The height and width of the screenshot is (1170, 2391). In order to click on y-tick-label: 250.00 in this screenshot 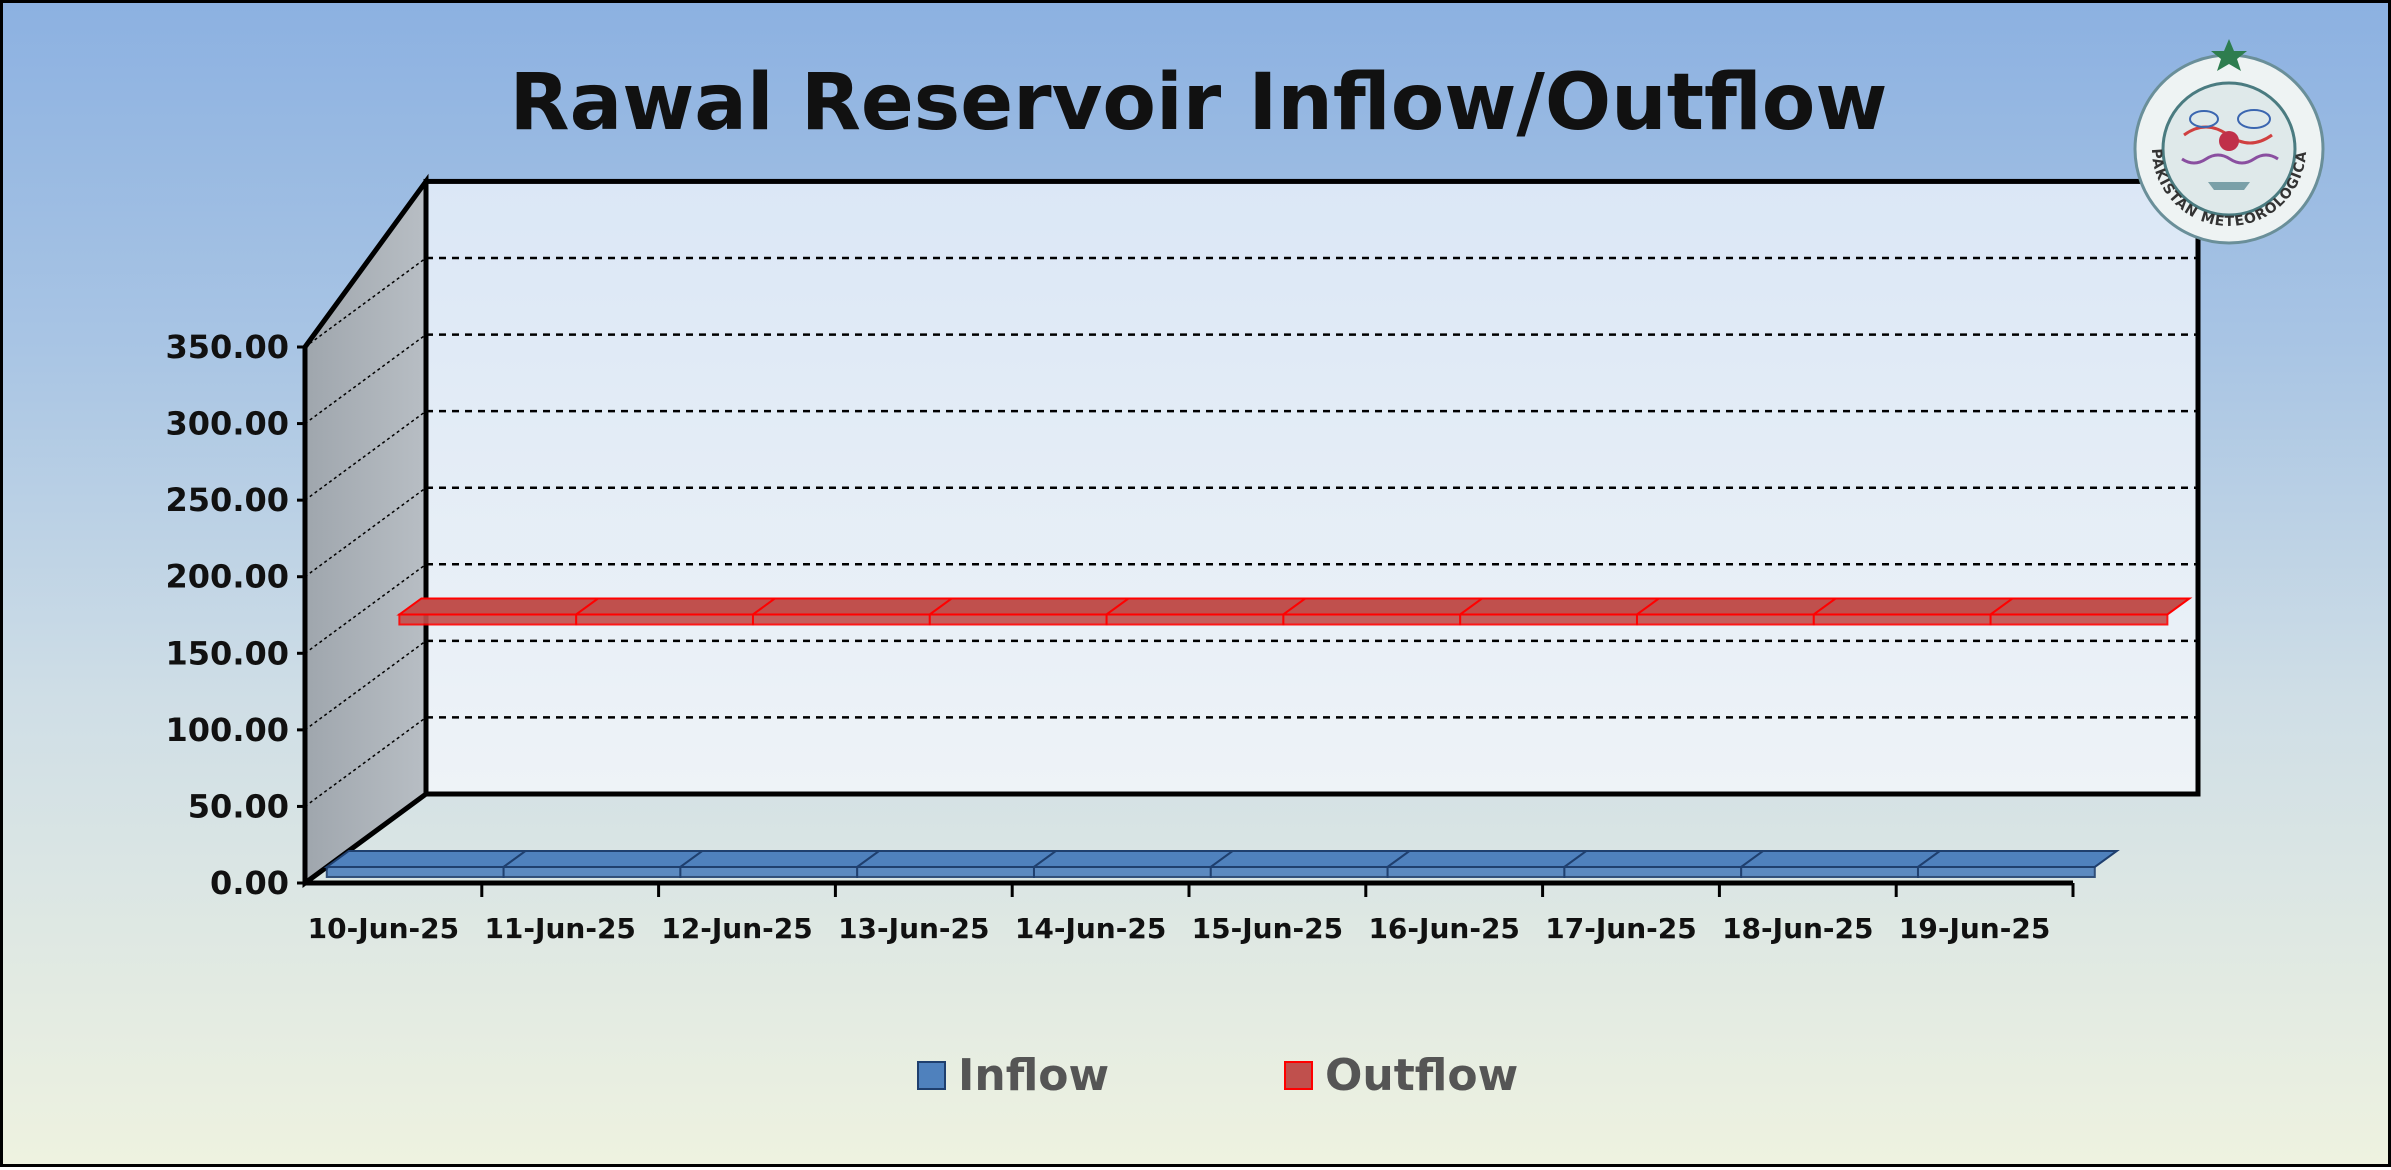, I will do `click(227, 500)`.